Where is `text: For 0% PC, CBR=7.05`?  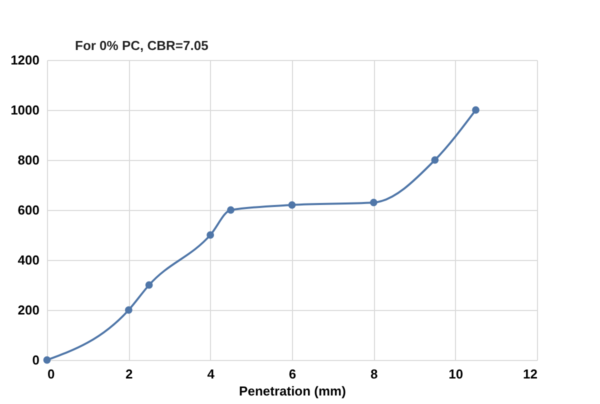
text: For 0% PC, CBR=7.05 is located at coordinates (141, 45).